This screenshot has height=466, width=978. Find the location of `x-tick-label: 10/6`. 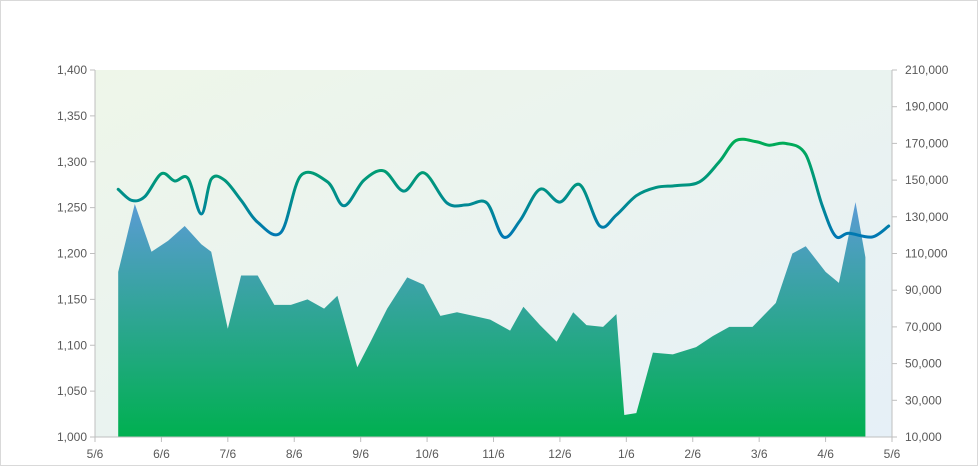

x-tick-label: 10/6 is located at coordinates (427, 454).